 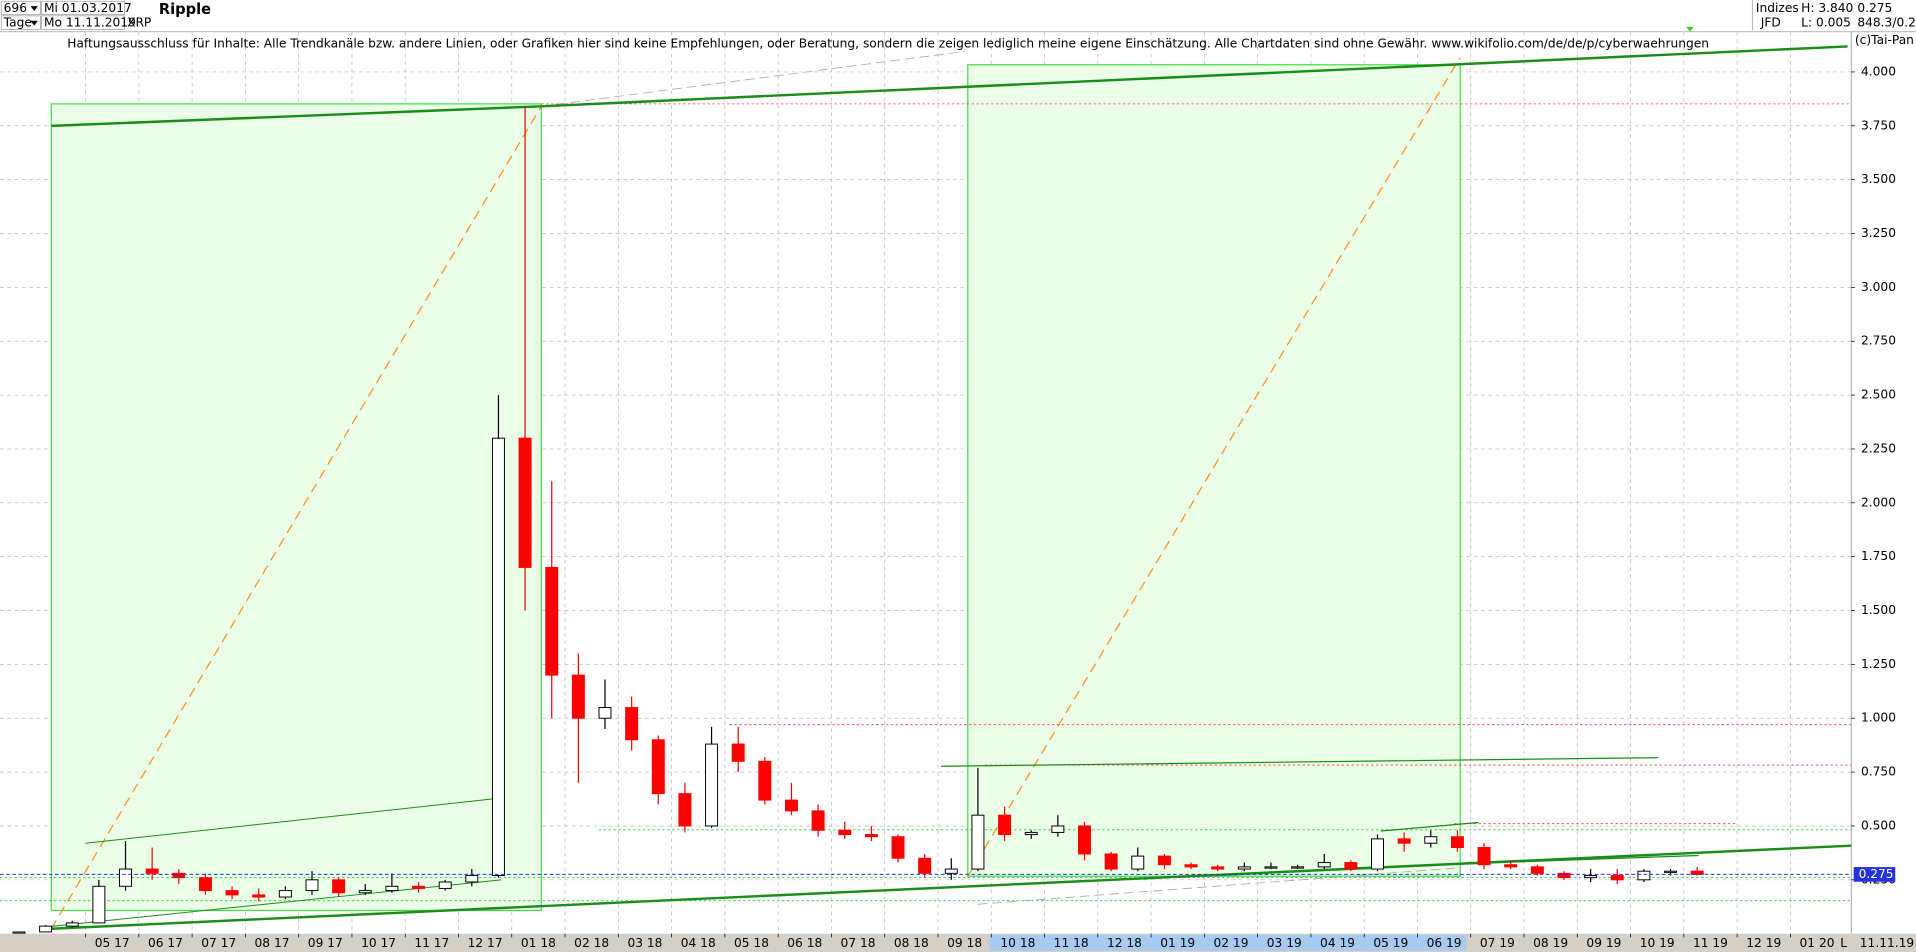 What do you see at coordinates (1874, 8) in the screenshot?
I see `last: 0.275` at bounding box center [1874, 8].